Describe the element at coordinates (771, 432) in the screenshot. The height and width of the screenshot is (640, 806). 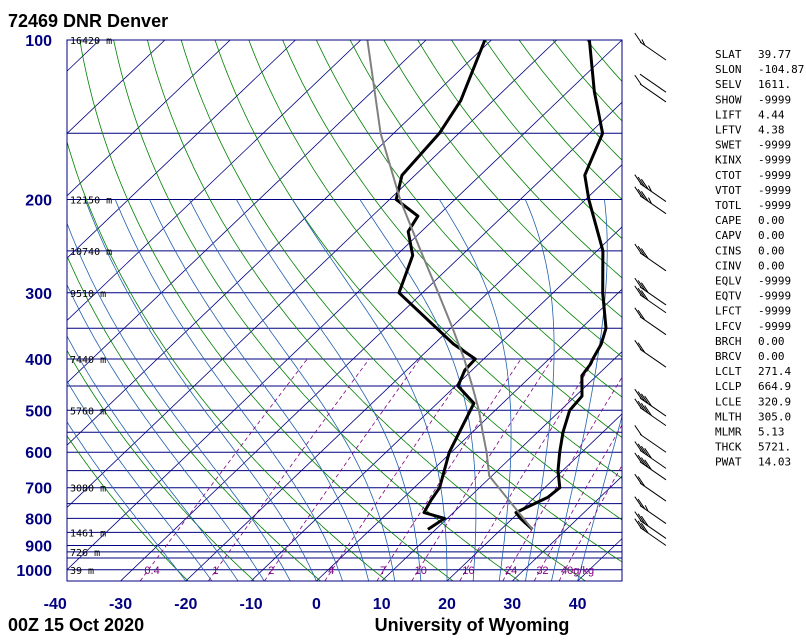
I see `index-value: 5.13` at that location.